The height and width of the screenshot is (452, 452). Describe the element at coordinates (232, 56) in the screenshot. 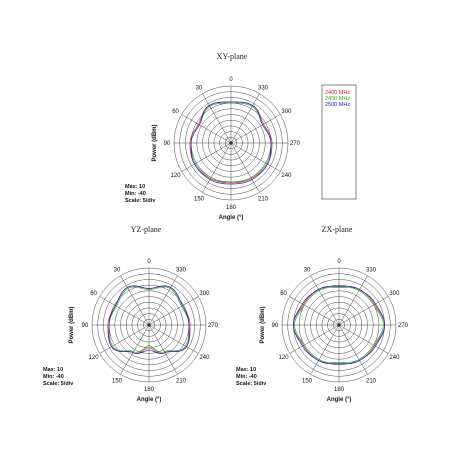

I see `chart-title: XY-plane` at that location.